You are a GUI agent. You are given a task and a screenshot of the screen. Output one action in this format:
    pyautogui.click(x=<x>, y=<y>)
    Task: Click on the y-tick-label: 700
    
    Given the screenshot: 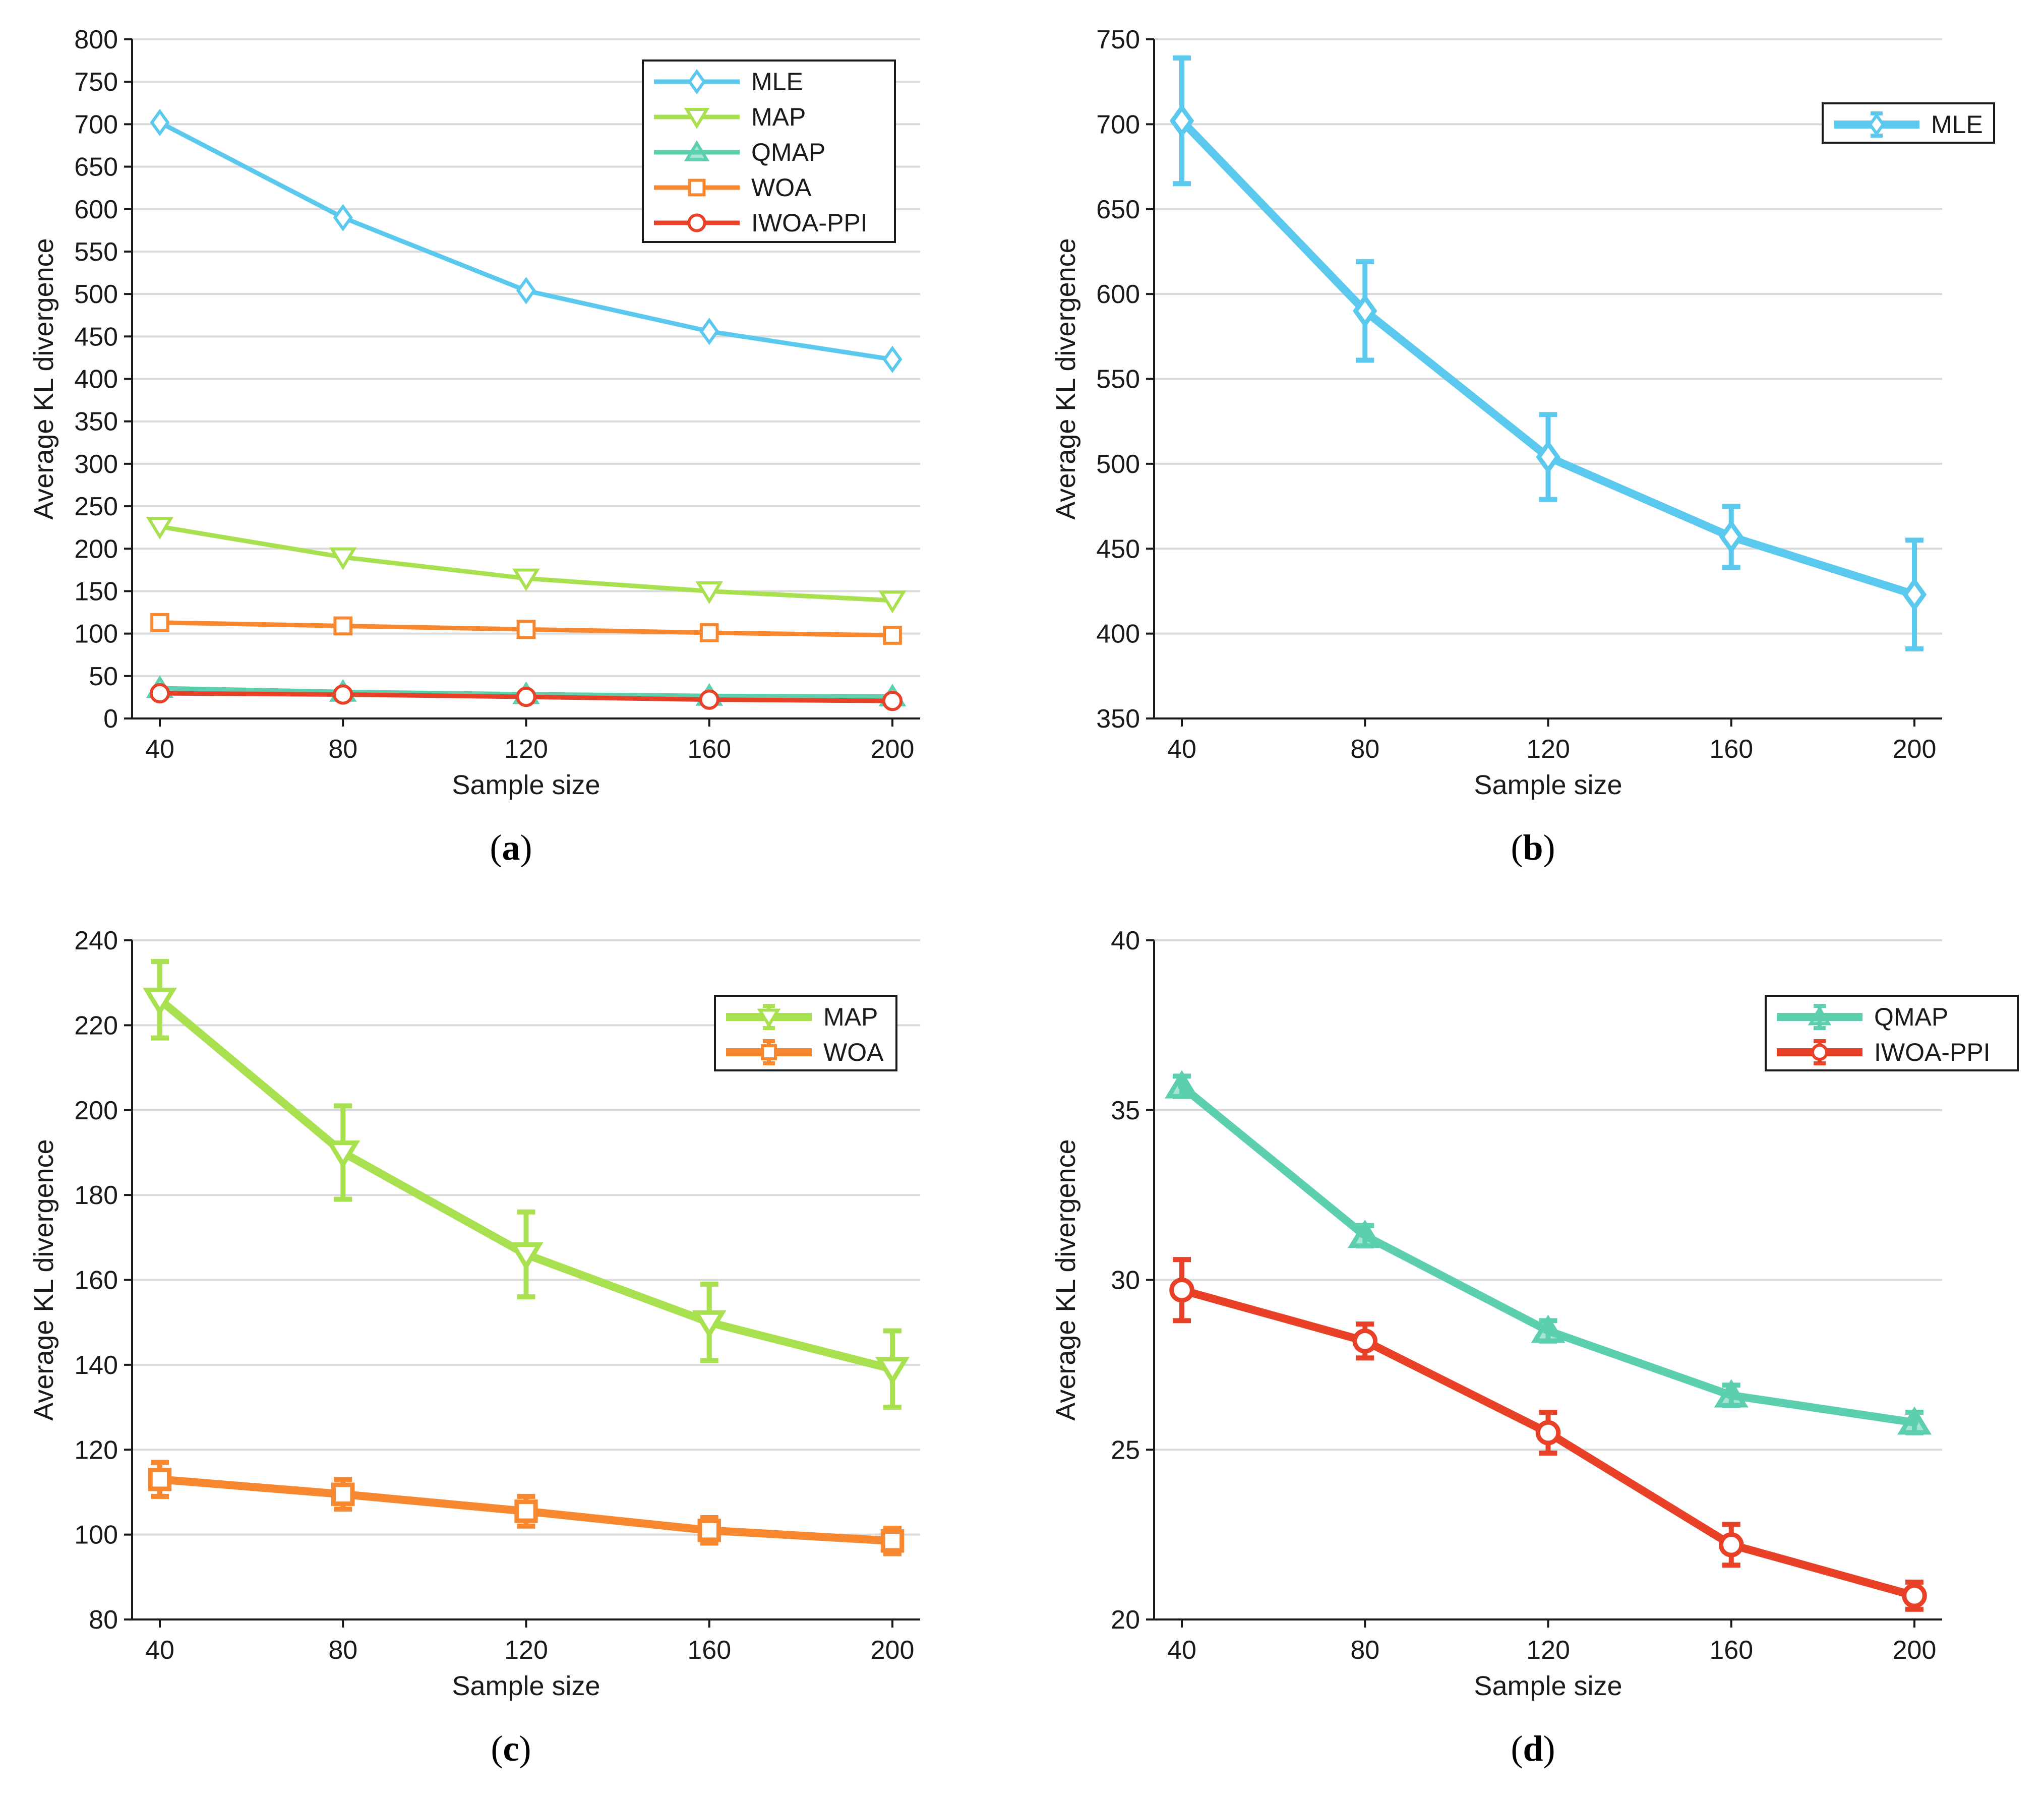 What is the action you would take?
    pyautogui.click(x=1118, y=124)
    